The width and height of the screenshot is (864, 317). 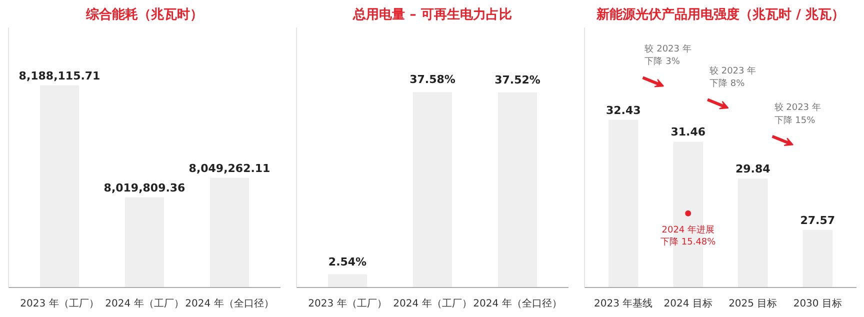 What do you see at coordinates (623, 304) in the screenshot?
I see `x-tick-label: 2023 年基线` at bounding box center [623, 304].